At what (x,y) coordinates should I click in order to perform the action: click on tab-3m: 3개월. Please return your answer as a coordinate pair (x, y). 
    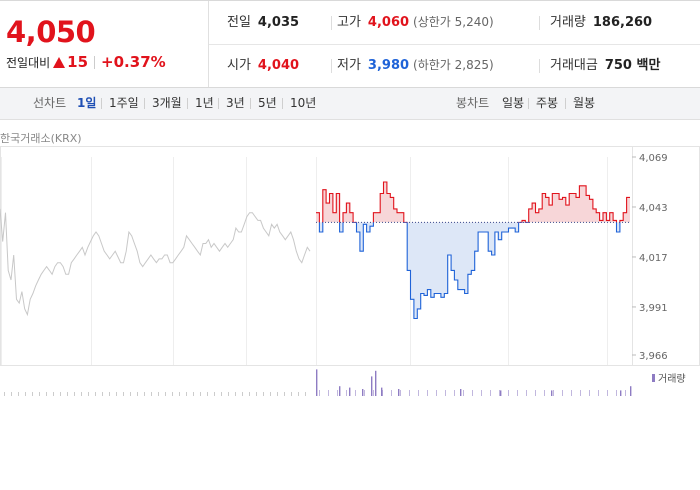
    Looking at the image, I should click on (167, 103).